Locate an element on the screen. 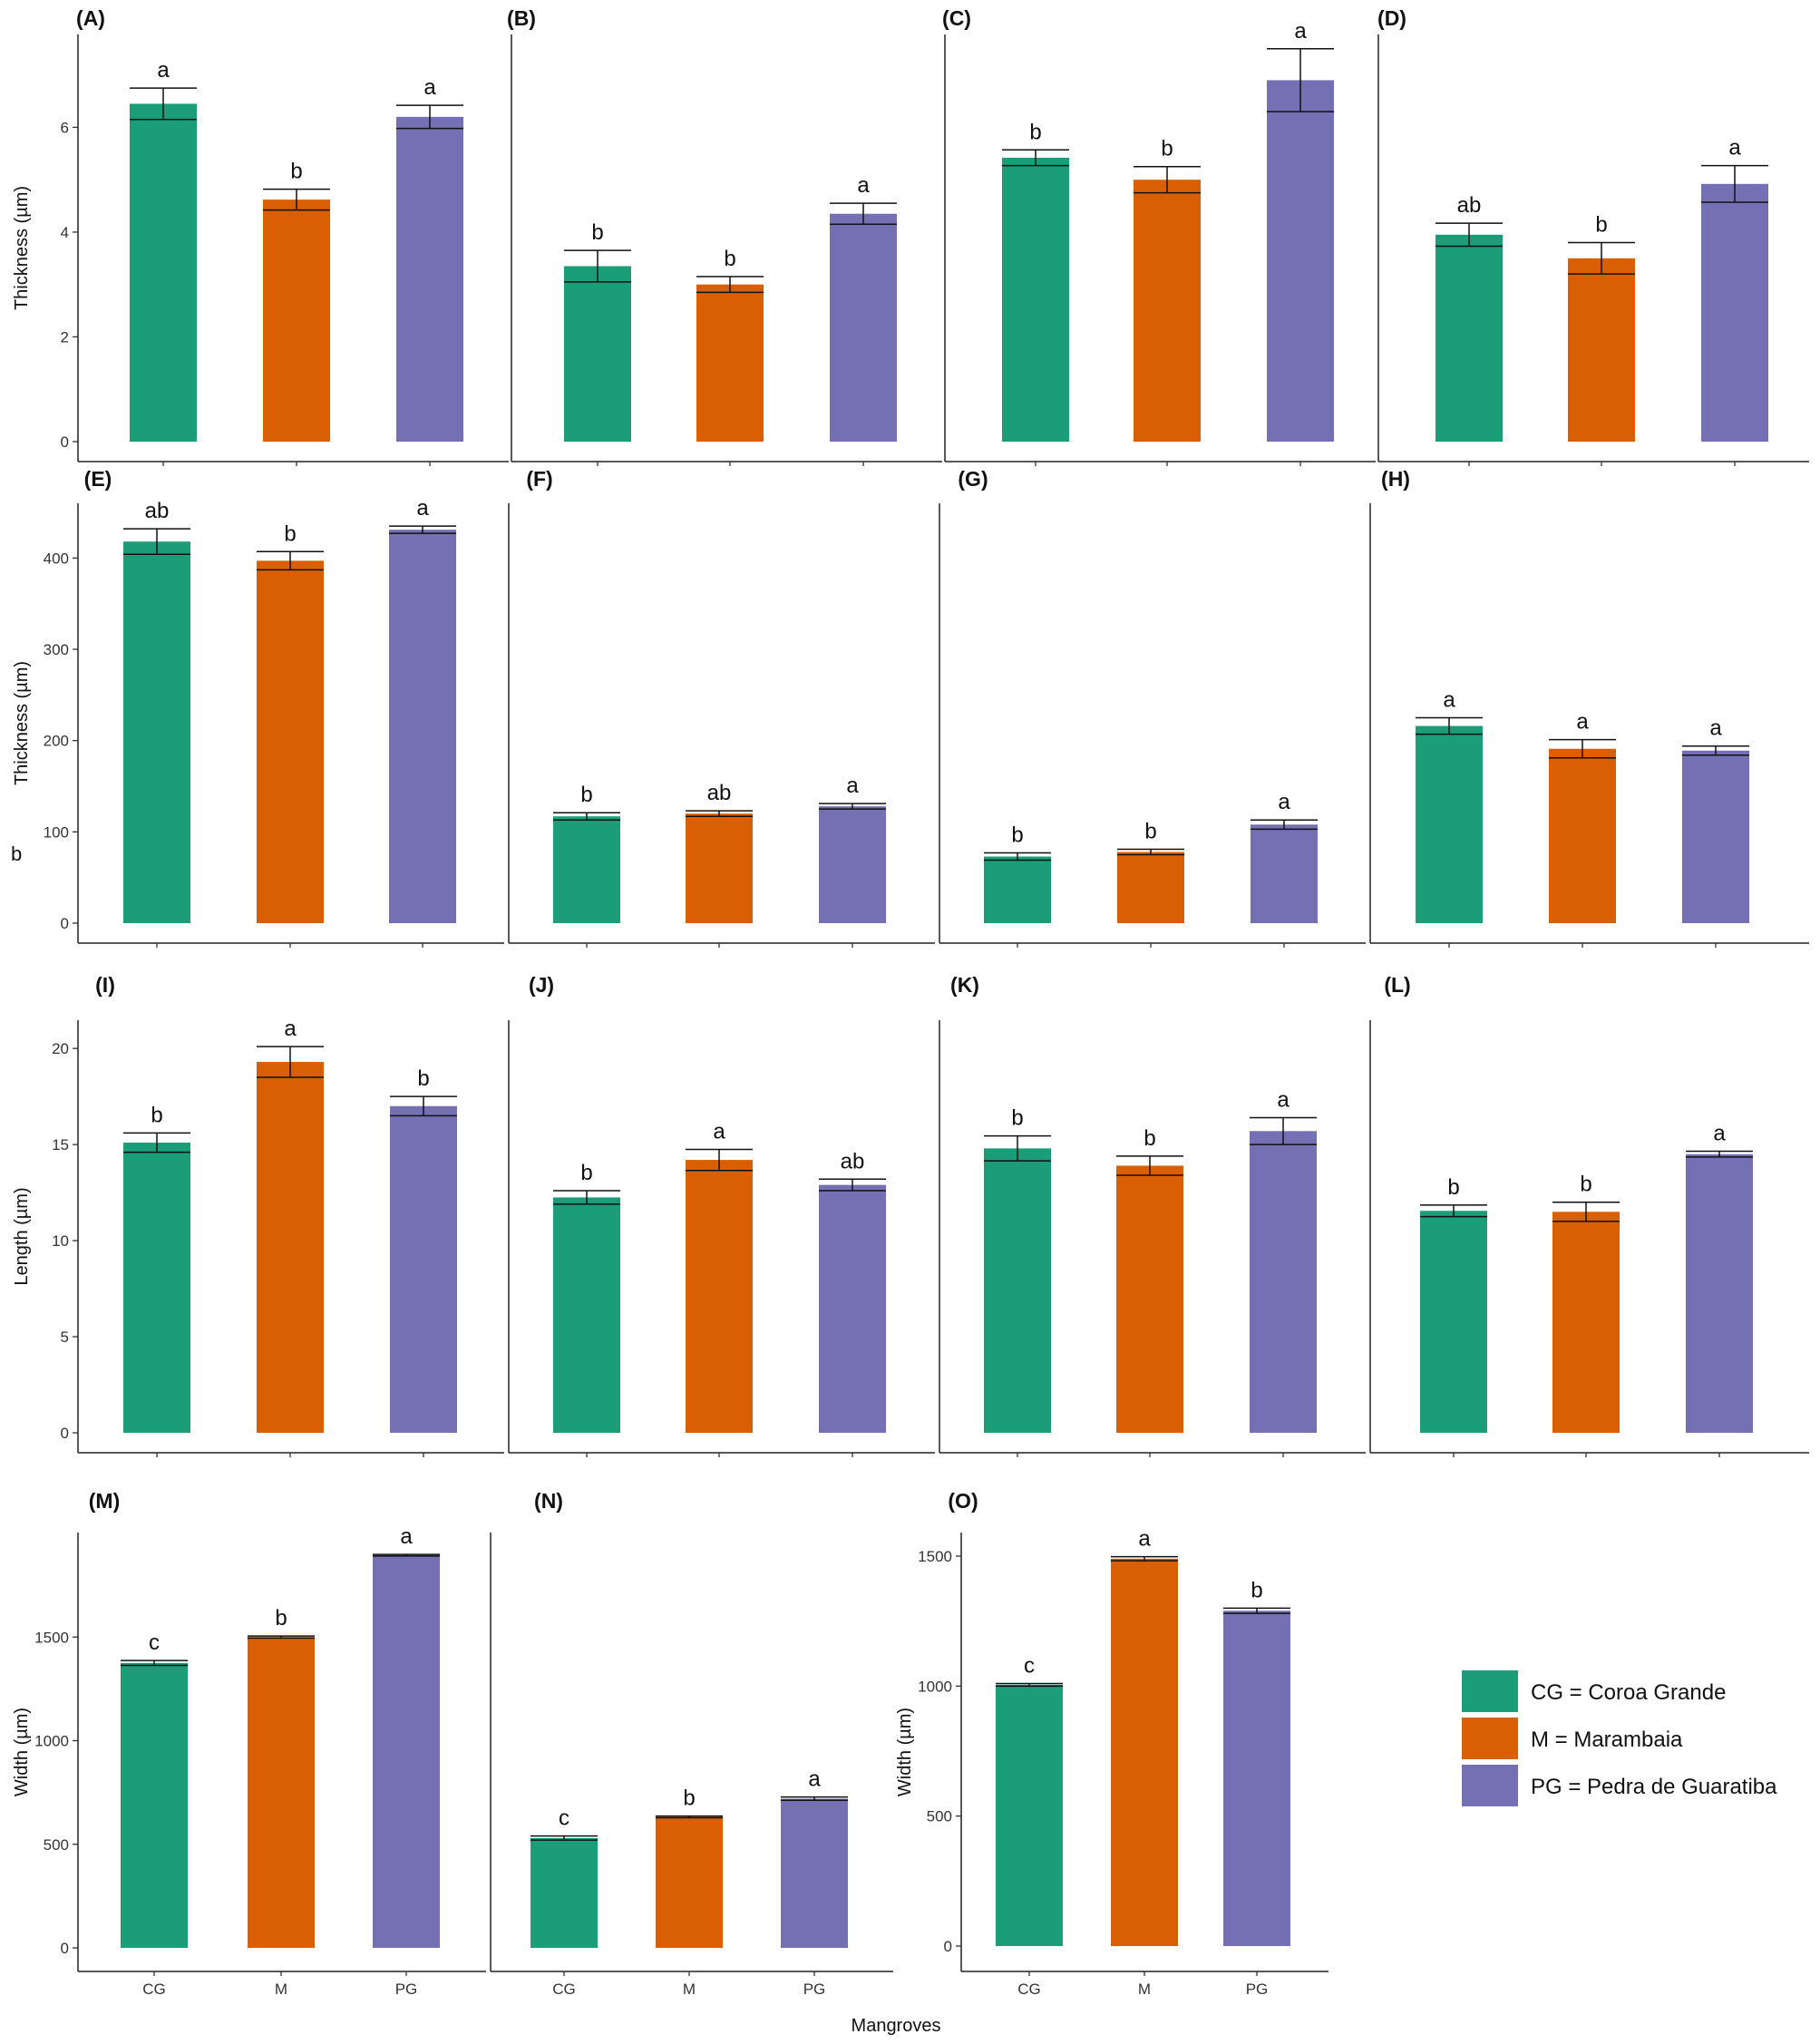 This screenshot has width=1820, height=2044. panel-label: (A) is located at coordinates (90, 18).